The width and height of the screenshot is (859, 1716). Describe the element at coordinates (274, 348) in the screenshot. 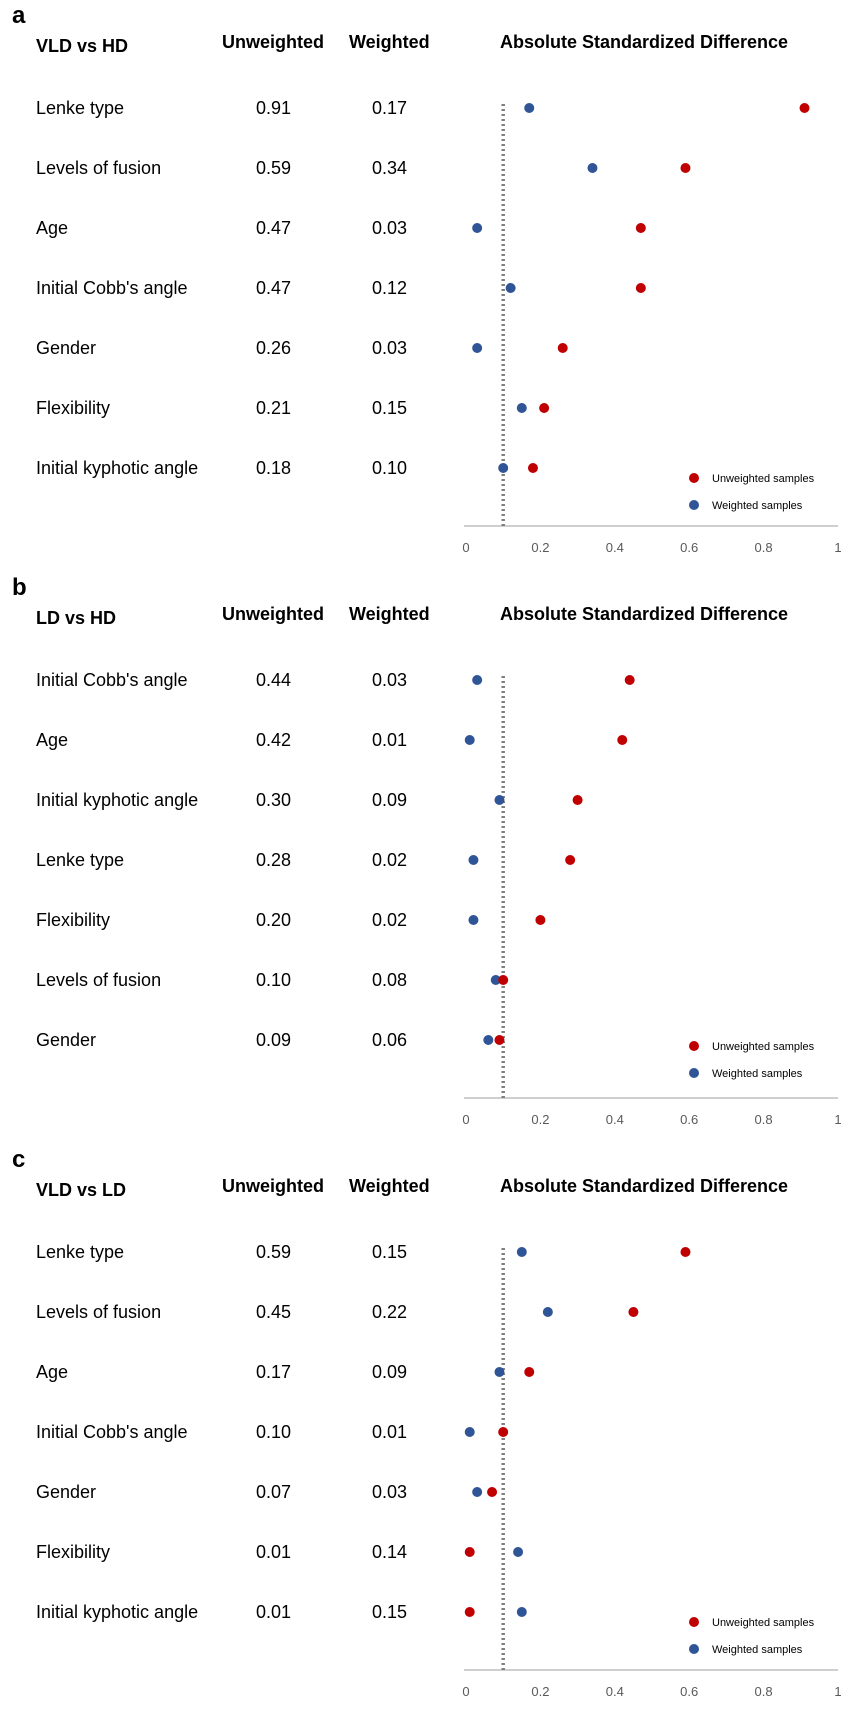

I see `unweighted-value: 0.26` at that location.